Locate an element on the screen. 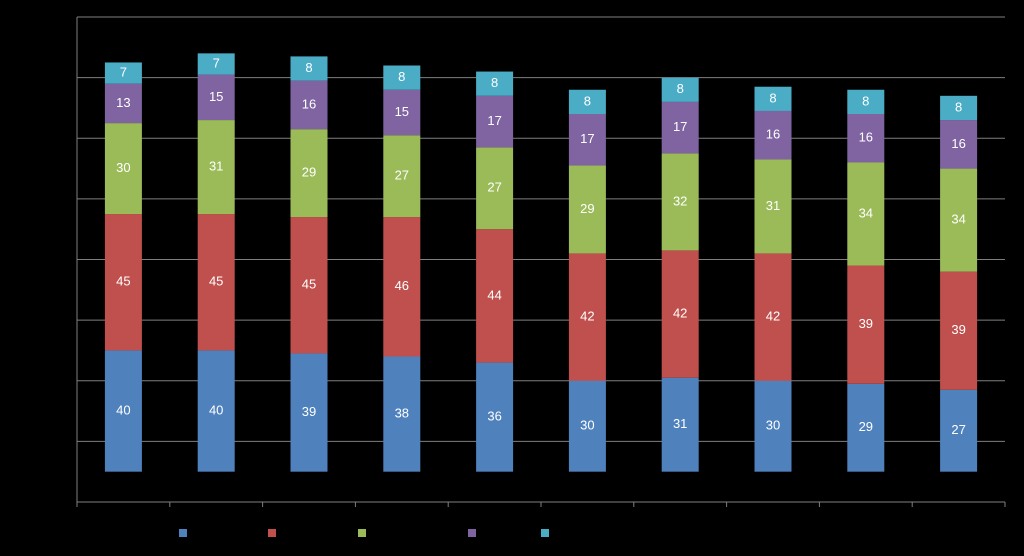  data-label: 7 is located at coordinates (216, 62).